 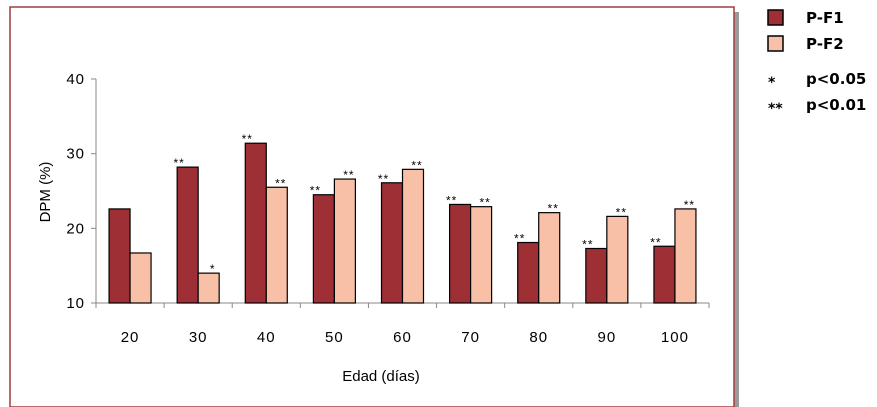 I want to click on y-axis-title: DPM (%), so click(x=45, y=192).